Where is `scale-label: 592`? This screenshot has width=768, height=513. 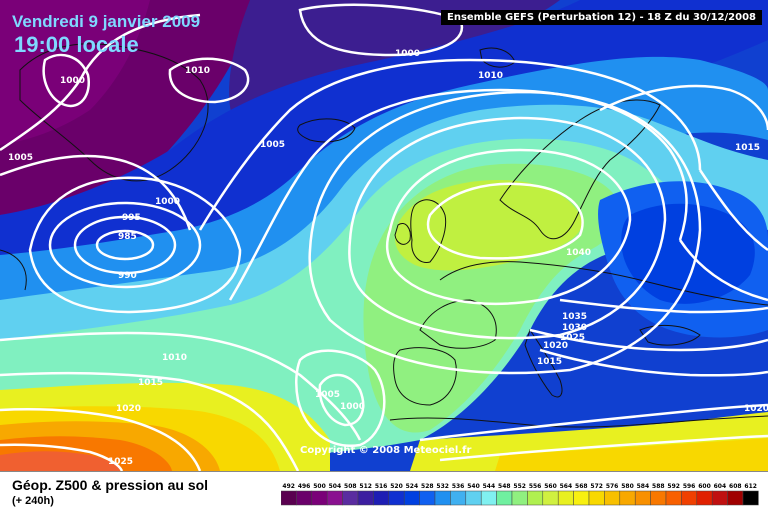 scale-label: 592 is located at coordinates (673, 486).